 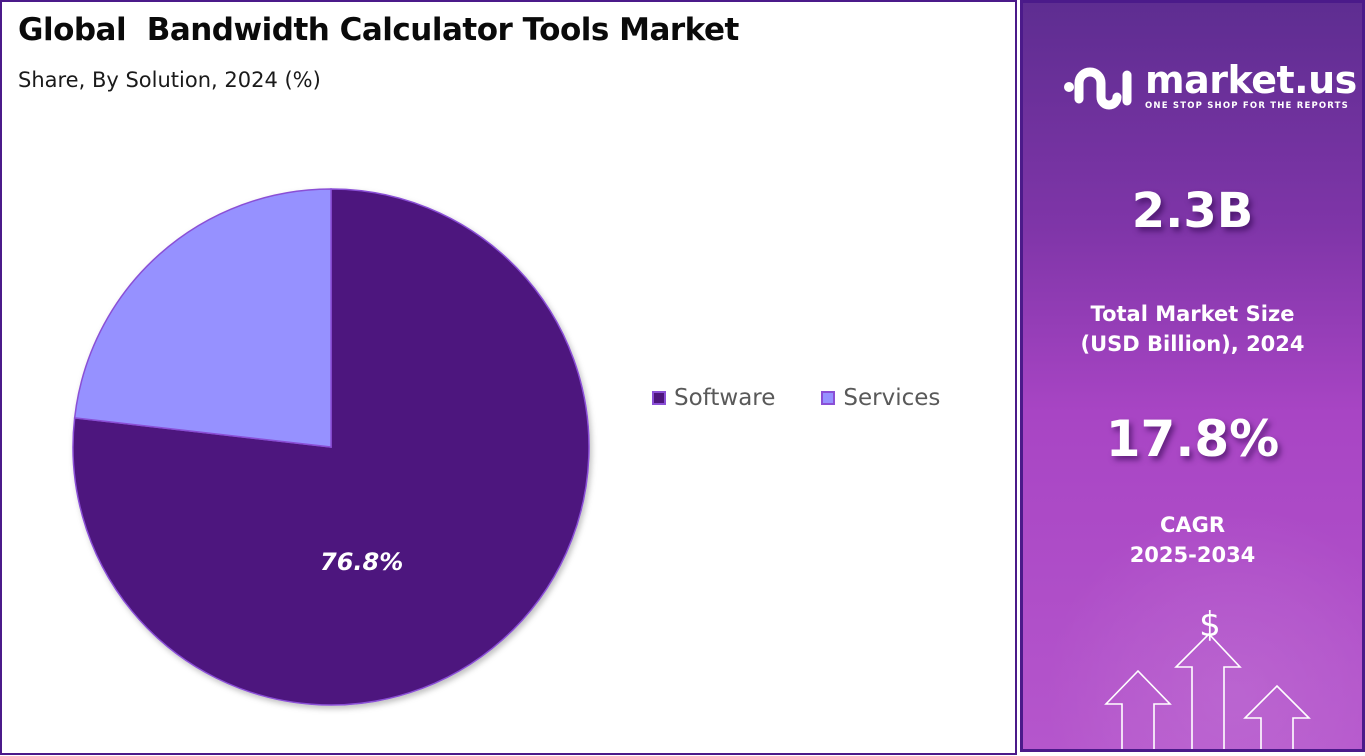 I want to click on cagr-value: 17.8%, so click(x=1192, y=439).